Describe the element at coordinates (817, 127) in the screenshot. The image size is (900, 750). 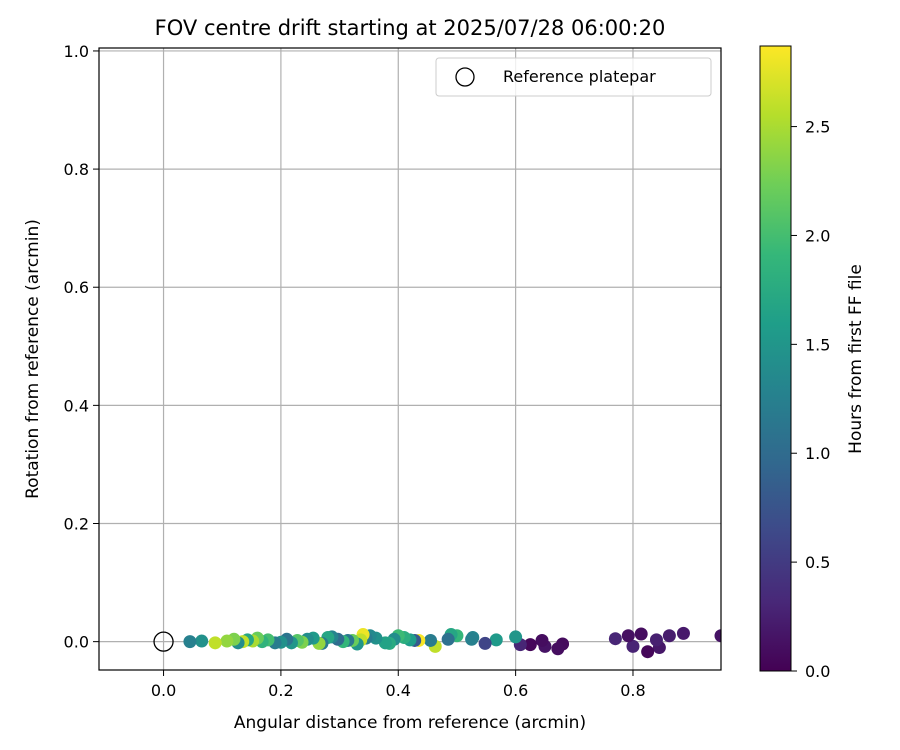
I see `colorbar-tick-label: 2.5` at that location.